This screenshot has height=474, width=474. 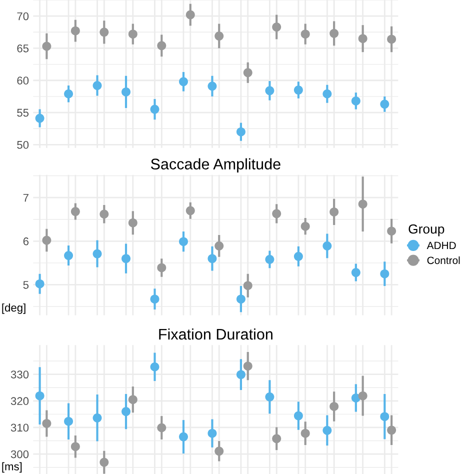 What do you see at coordinates (215, 165) in the screenshot?
I see `chart-title: Saccade Amplitude` at bounding box center [215, 165].